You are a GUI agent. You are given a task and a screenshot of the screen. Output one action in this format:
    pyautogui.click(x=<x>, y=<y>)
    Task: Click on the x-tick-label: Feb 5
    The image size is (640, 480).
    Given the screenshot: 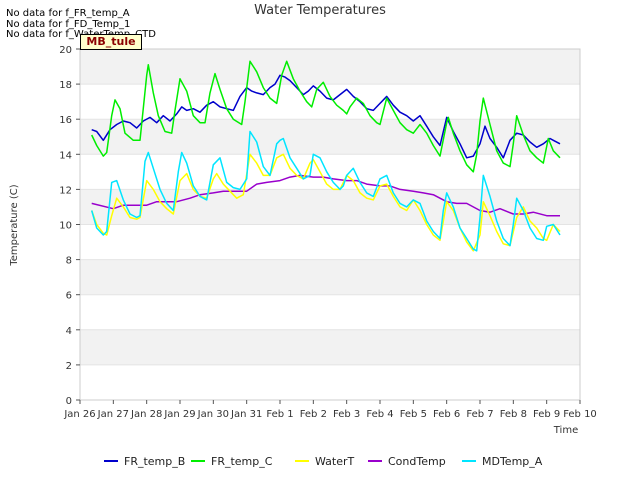 What is the action you would take?
    pyautogui.click(x=413, y=414)
    